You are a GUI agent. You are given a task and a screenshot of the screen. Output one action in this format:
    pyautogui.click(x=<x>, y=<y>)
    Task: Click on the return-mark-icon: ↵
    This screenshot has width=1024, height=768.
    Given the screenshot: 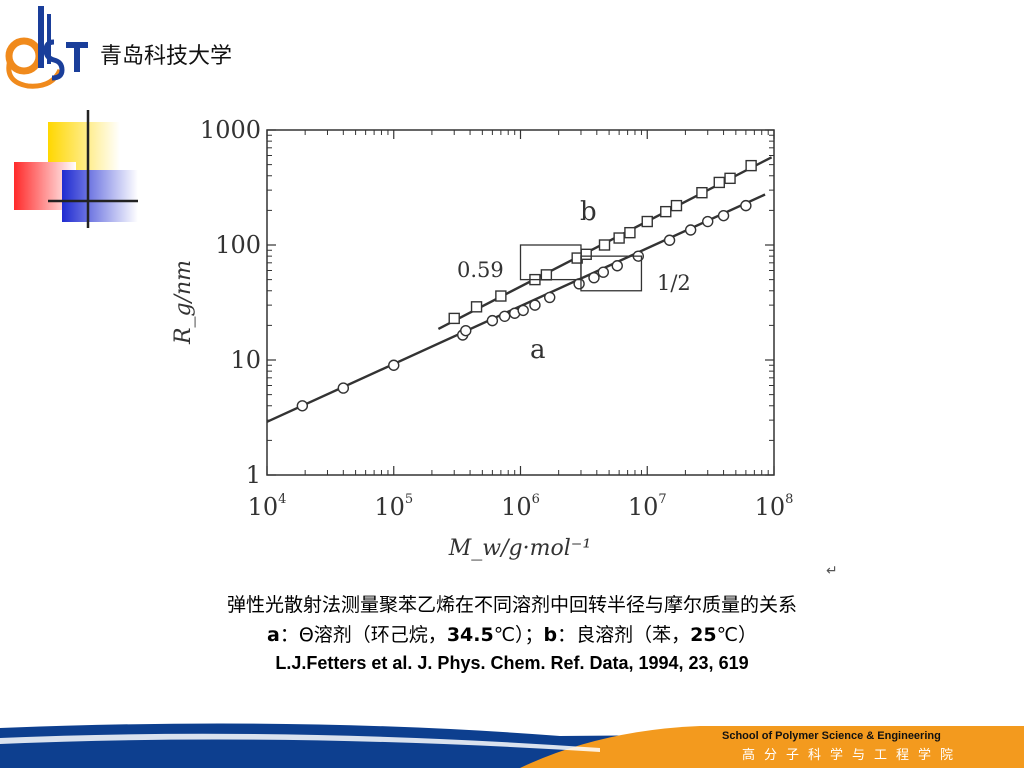 What is the action you would take?
    pyautogui.click(x=832, y=571)
    